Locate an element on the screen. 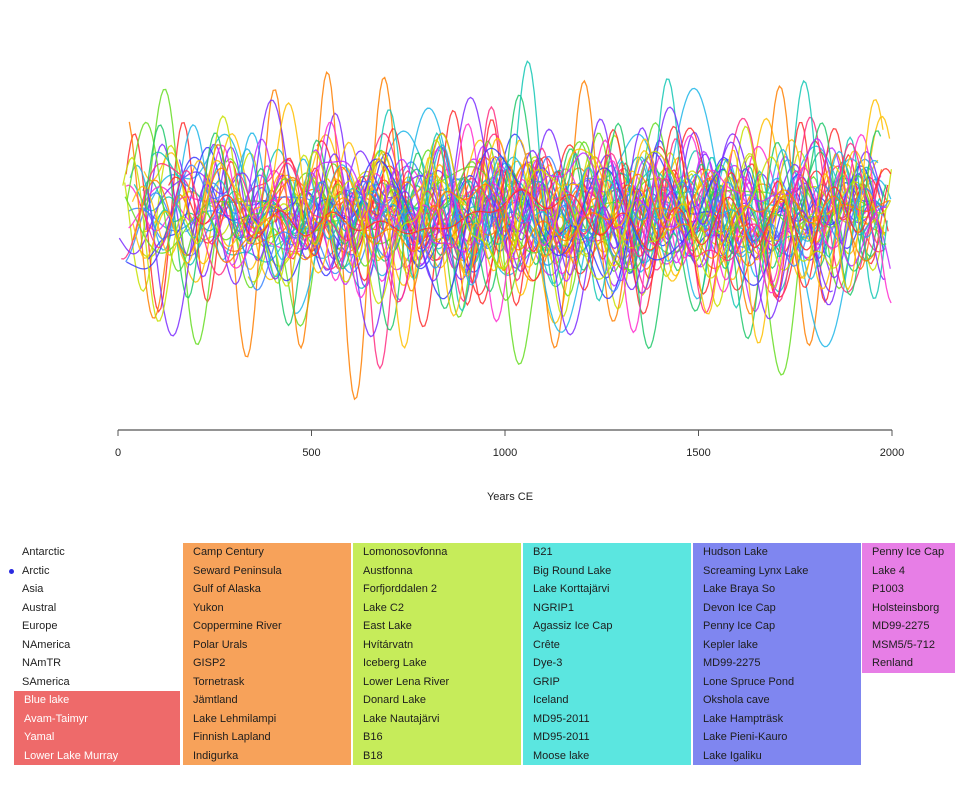 The width and height of the screenshot is (955, 796). site-item: GRIP is located at coordinates (546, 681).